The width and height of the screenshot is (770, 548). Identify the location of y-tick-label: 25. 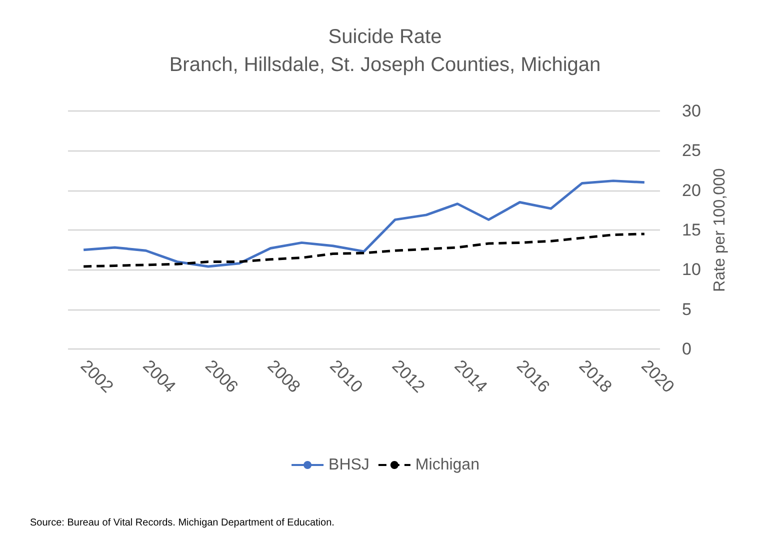
(691, 150).